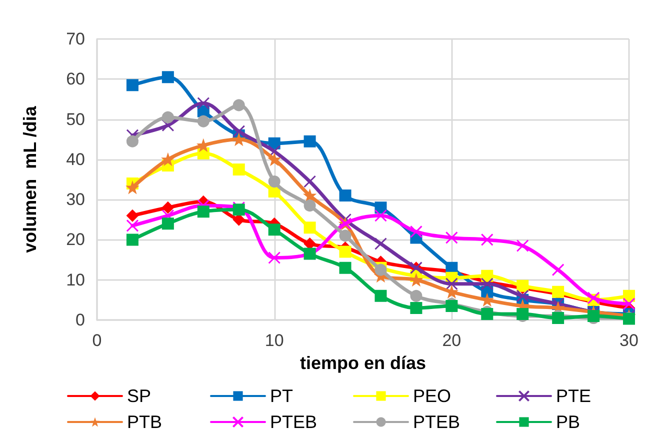 This screenshot has height=436, width=656. What do you see at coordinates (97, 340) in the screenshot?
I see `x-tick-label: 0` at bounding box center [97, 340].